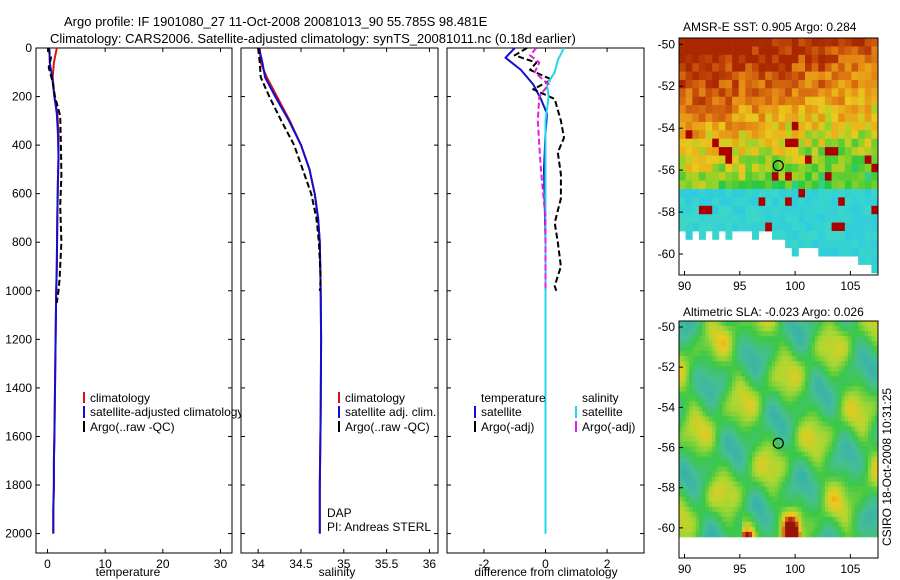  I want to click on y-tick-label: 1400, so click(18, 388).